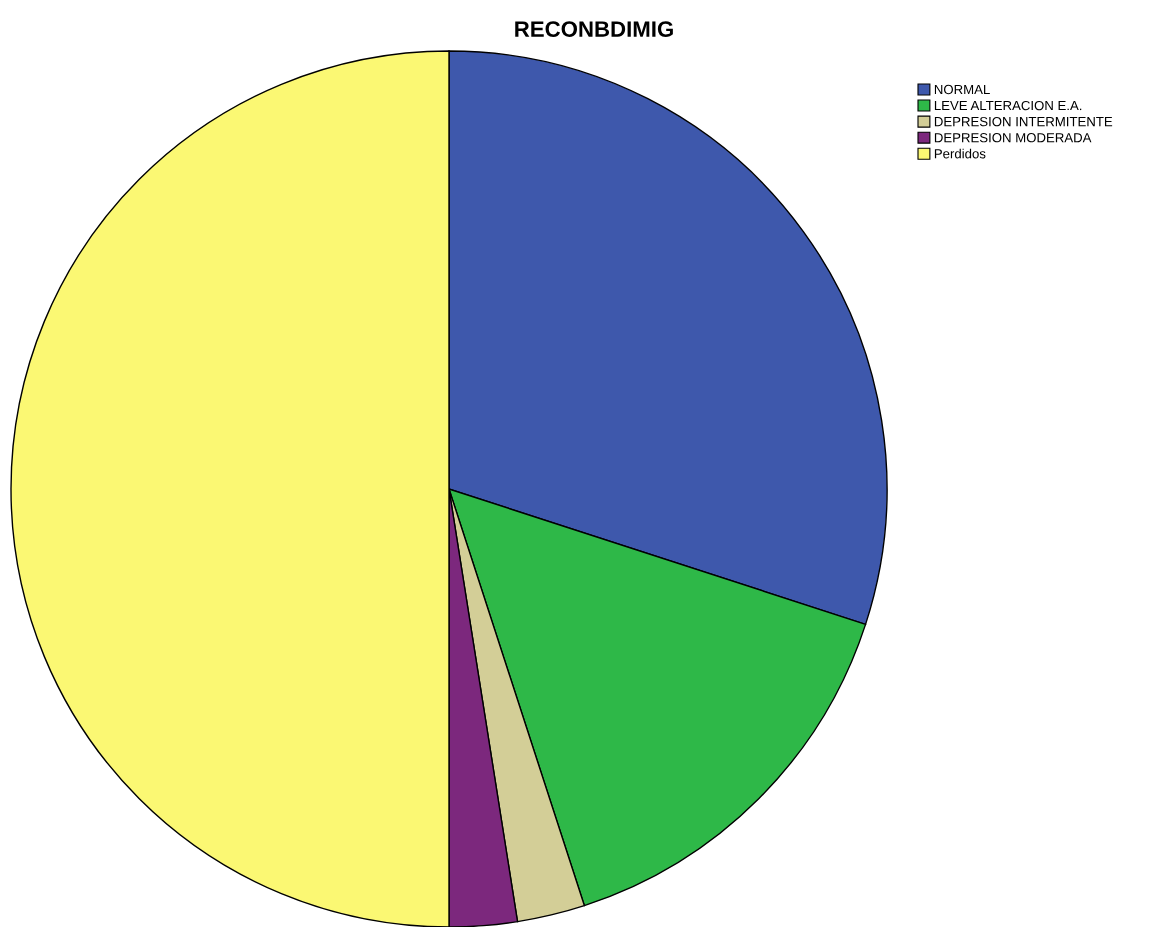 The image size is (1172, 927). What do you see at coordinates (960, 153) in the screenshot?
I see `legend-label: Perdidos` at bounding box center [960, 153].